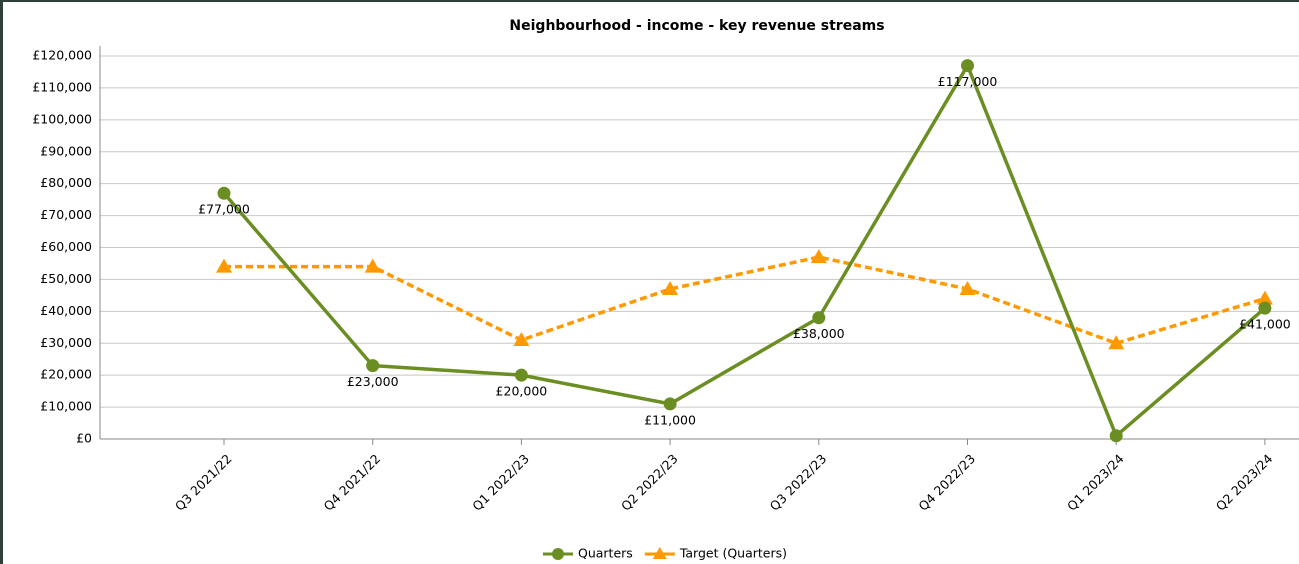 The height and width of the screenshot is (564, 1299). I want to click on y-tick-label: £10,000, so click(66, 406).